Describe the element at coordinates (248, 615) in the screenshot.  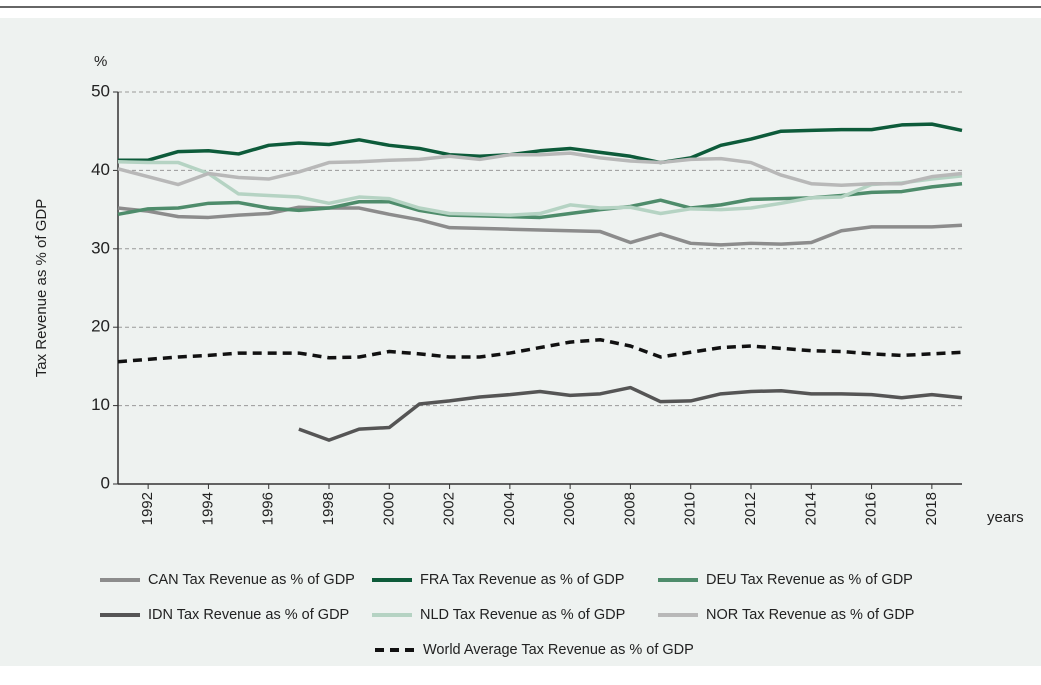
I see `legend-label: IDN Tax Revenue as % of GDP` at that location.